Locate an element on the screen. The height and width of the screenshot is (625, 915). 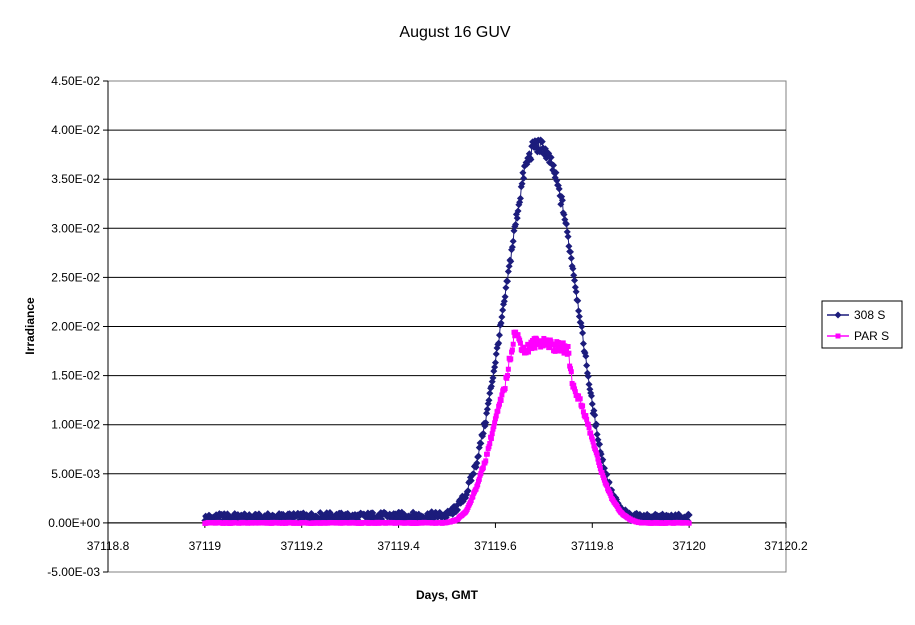
x-tick-label: 37118.8 is located at coordinates (108, 546).